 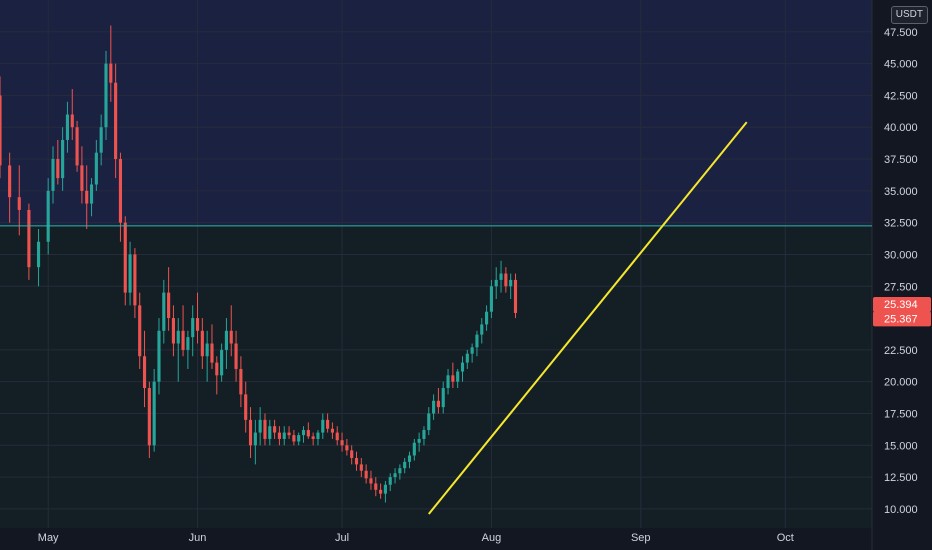 I want to click on time-axis: May Jun Jul Aug Sep Oct, so click(x=416, y=538).